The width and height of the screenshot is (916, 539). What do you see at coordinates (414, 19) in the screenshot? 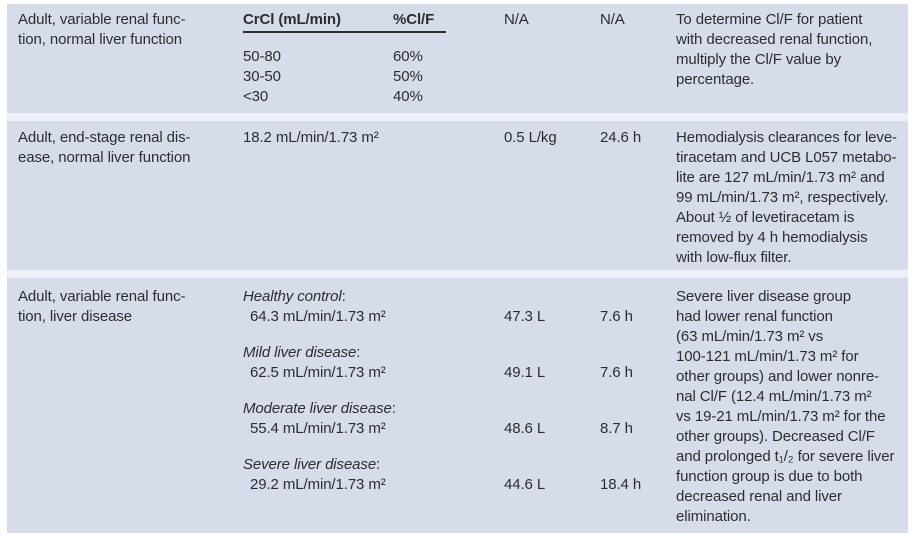
I see `clf-percent-header-label: %Cl/F` at bounding box center [414, 19].